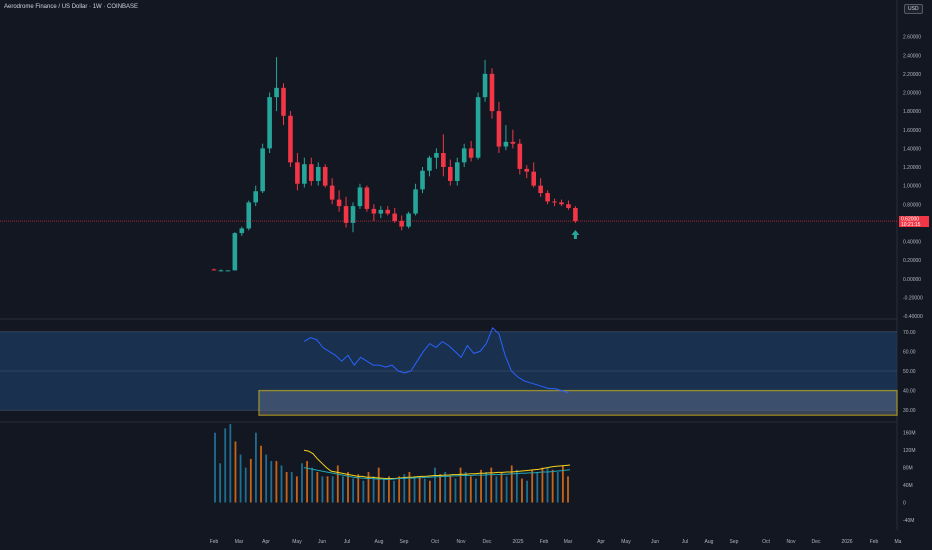 The width and height of the screenshot is (932, 550). What do you see at coordinates (297, 542) in the screenshot?
I see `time-axis-label: May` at bounding box center [297, 542].